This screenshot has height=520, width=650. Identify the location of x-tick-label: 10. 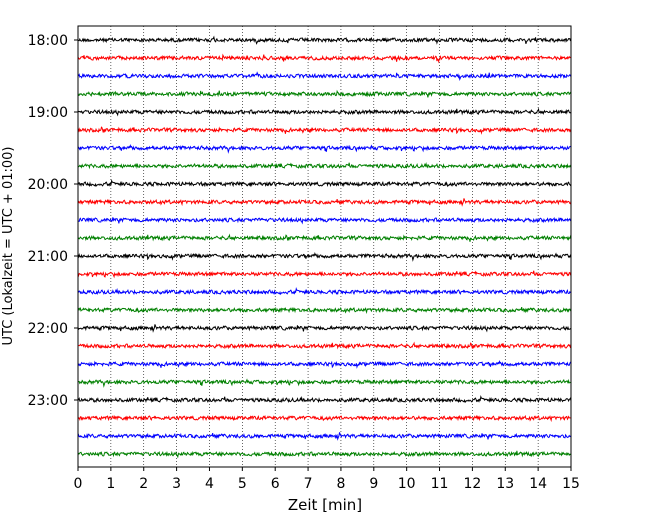
(407, 484).